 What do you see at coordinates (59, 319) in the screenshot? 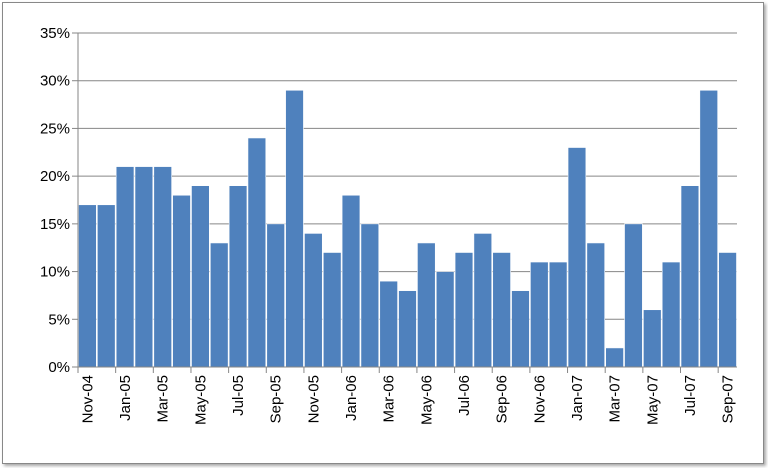
I see `y-tick-label: 5%` at bounding box center [59, 319].